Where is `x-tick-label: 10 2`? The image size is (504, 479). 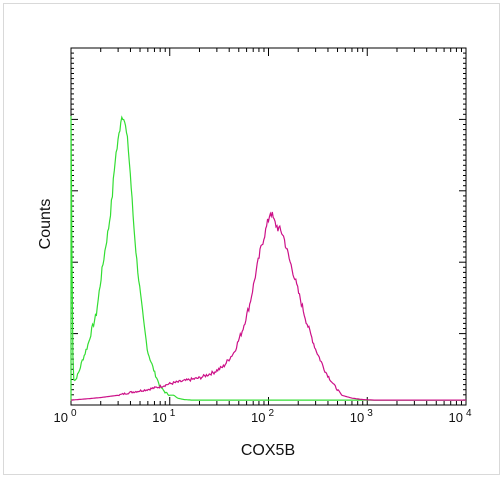 x-tick-label: 10 2 is located at coordinates (262, 416).